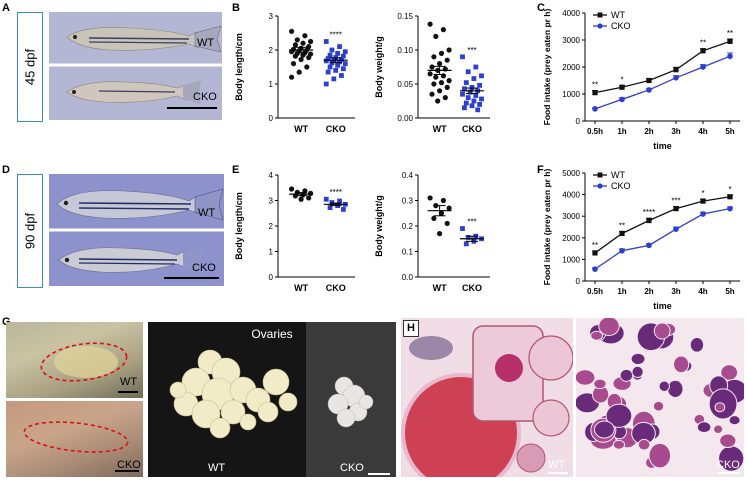  I want to click on cko-ovary-outline, so click(76, 437).